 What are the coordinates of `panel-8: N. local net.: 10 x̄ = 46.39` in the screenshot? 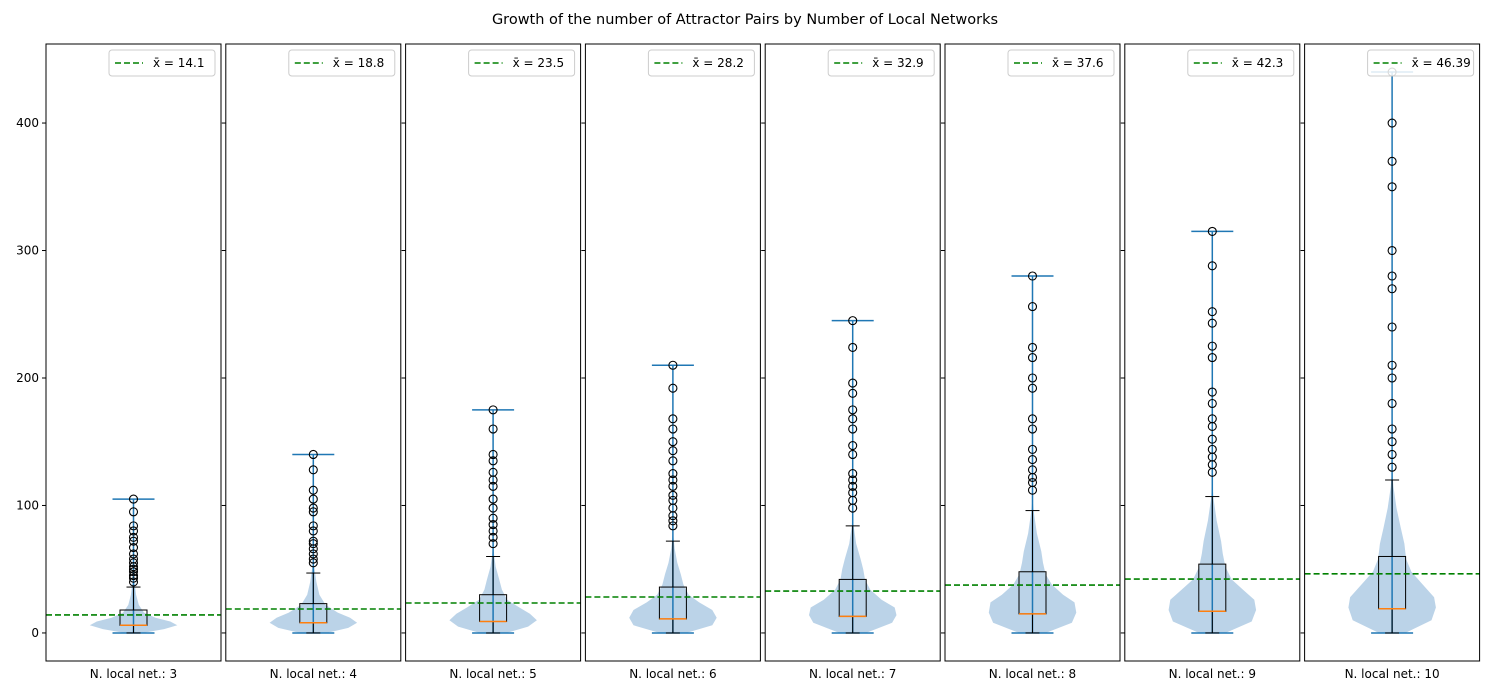 It's located at (1390, 362).